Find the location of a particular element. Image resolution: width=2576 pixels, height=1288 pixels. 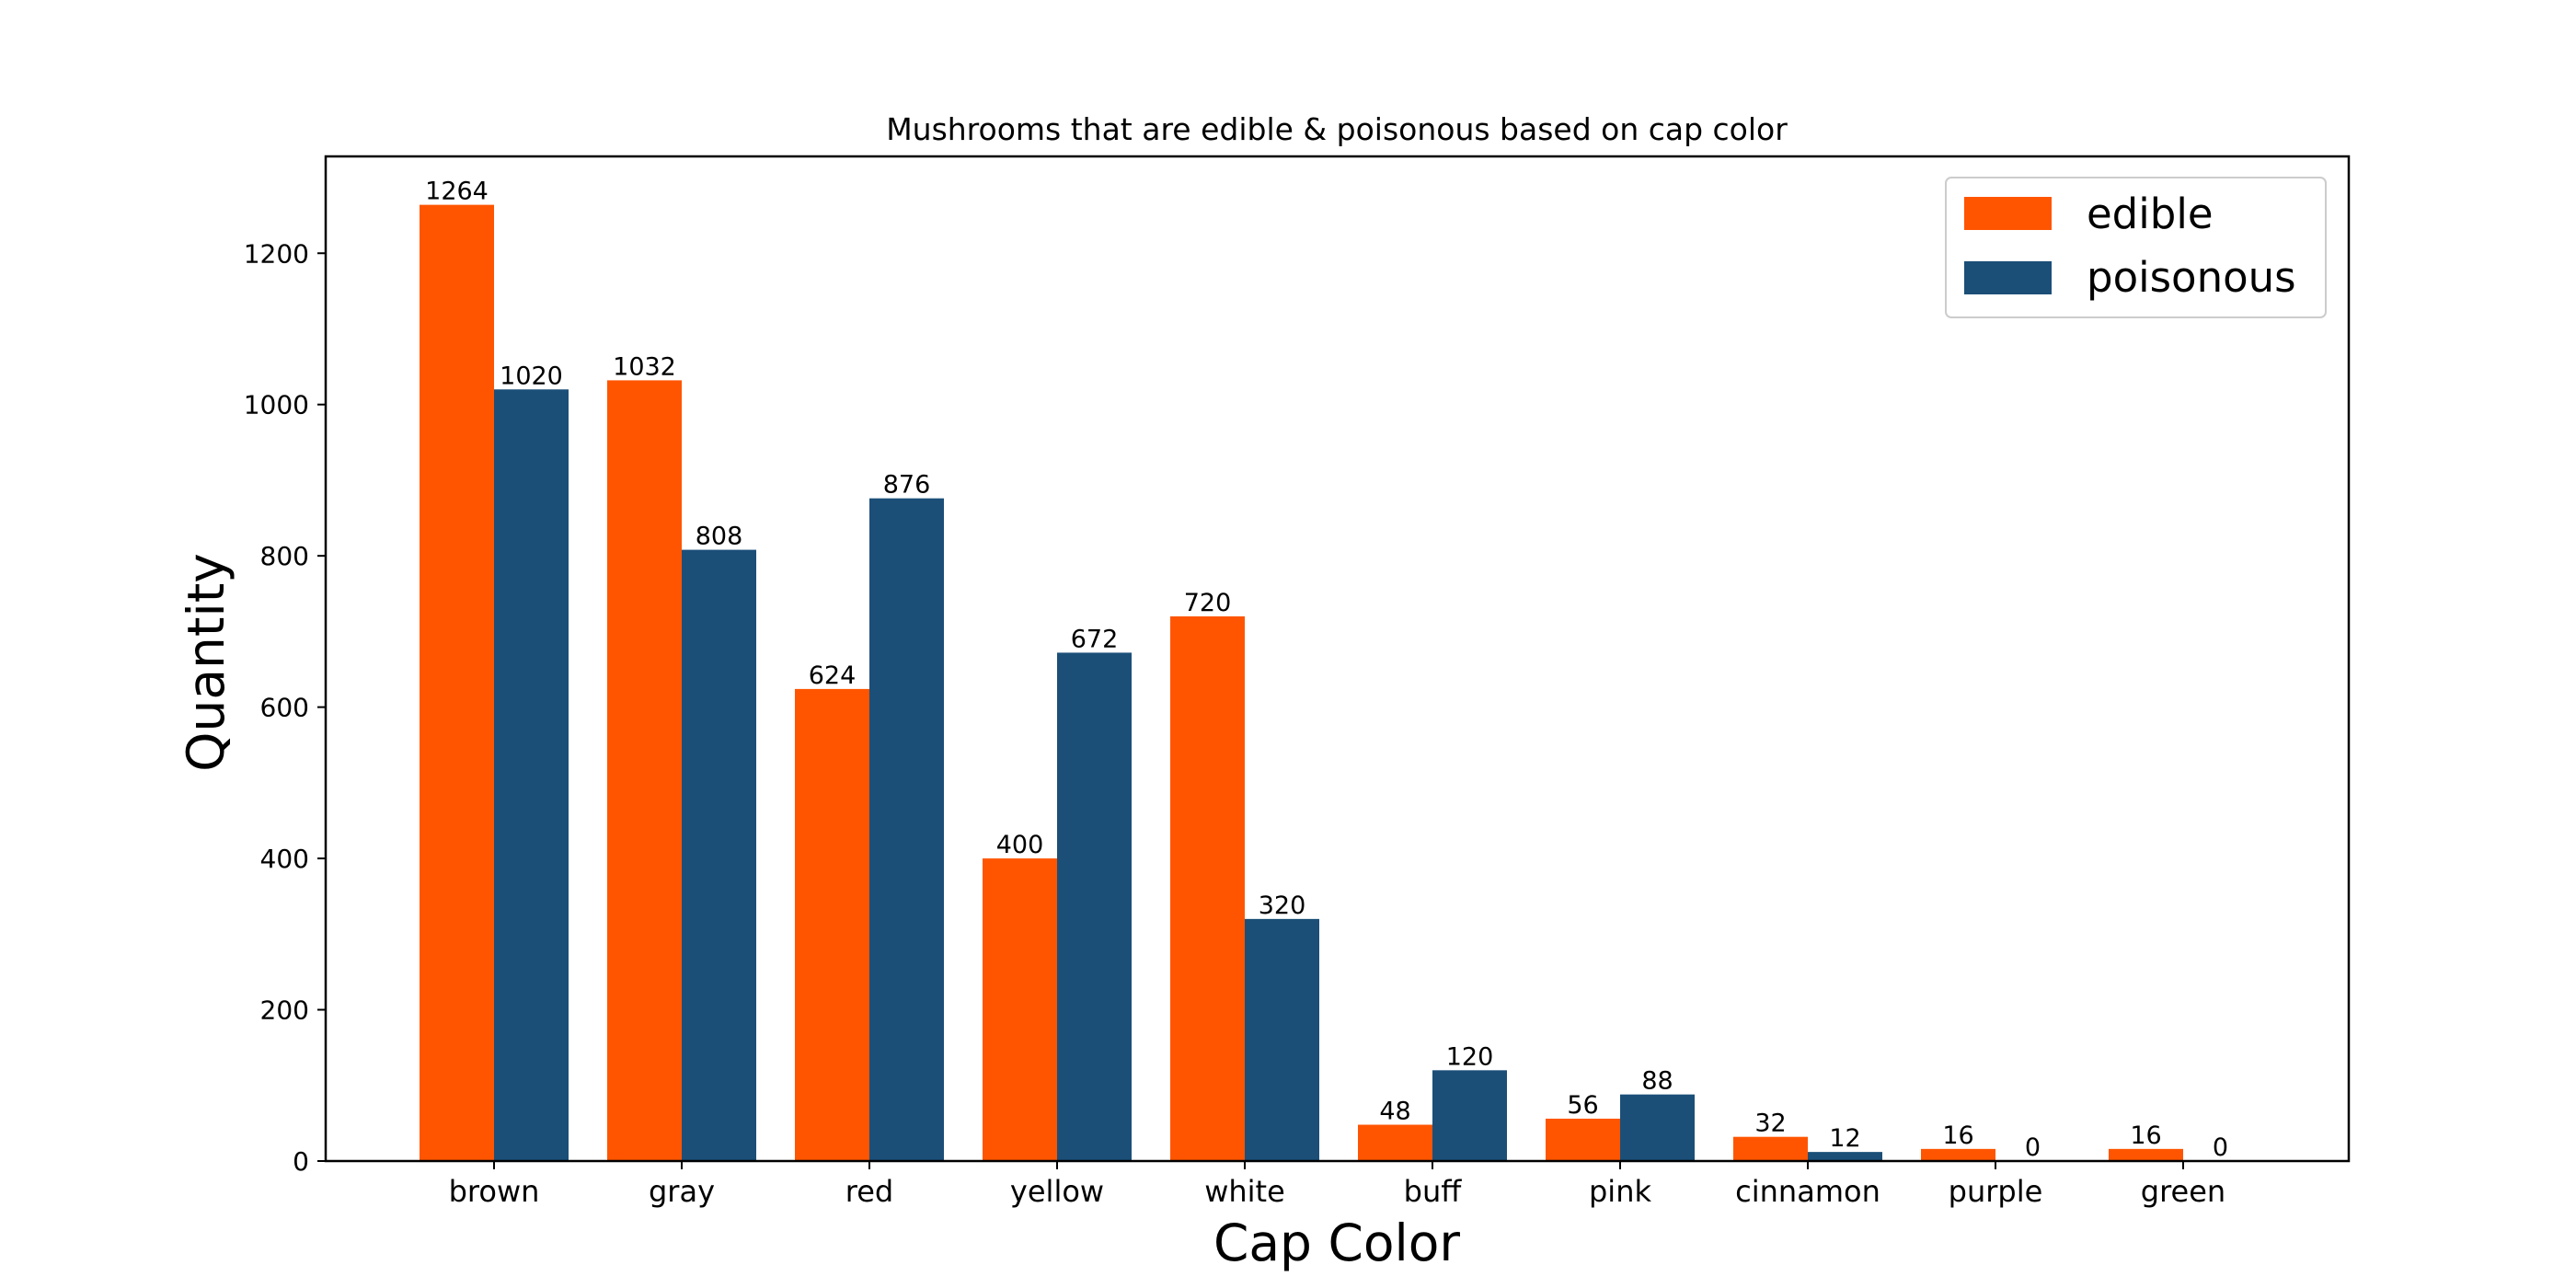

y-tick-label-1200: 1200 is located at coordinates (276, 253).